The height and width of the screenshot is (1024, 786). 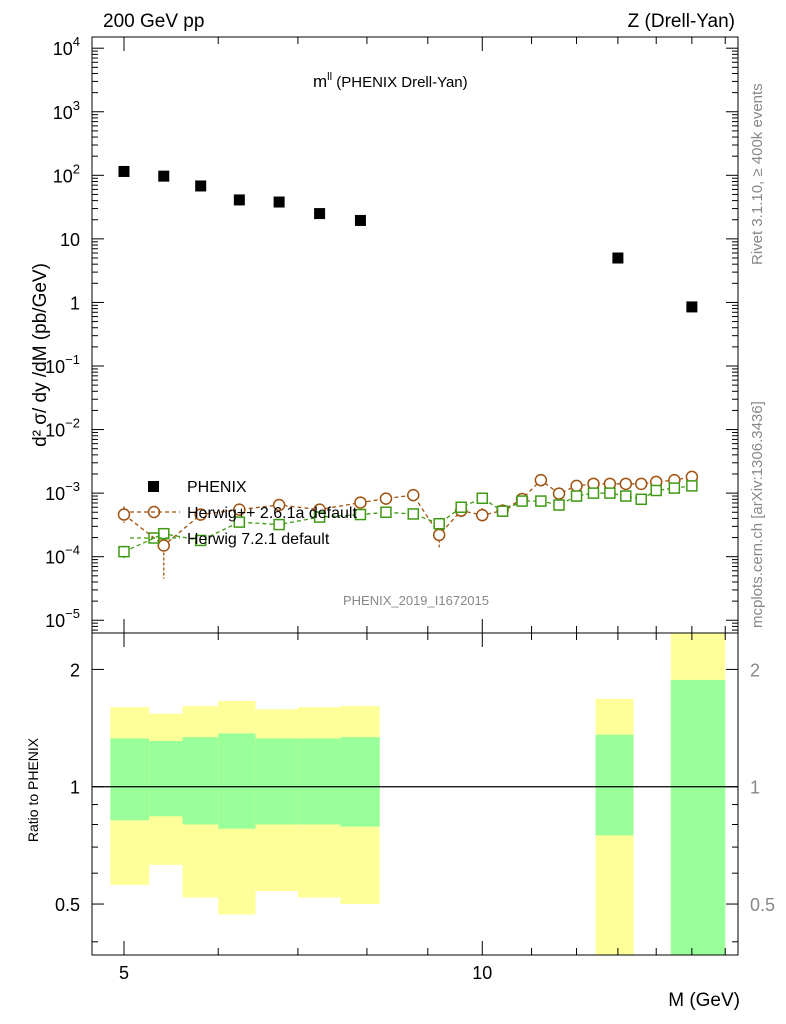 I want to click on y-tick-label: 10⁻², so click(x=62, y=428).